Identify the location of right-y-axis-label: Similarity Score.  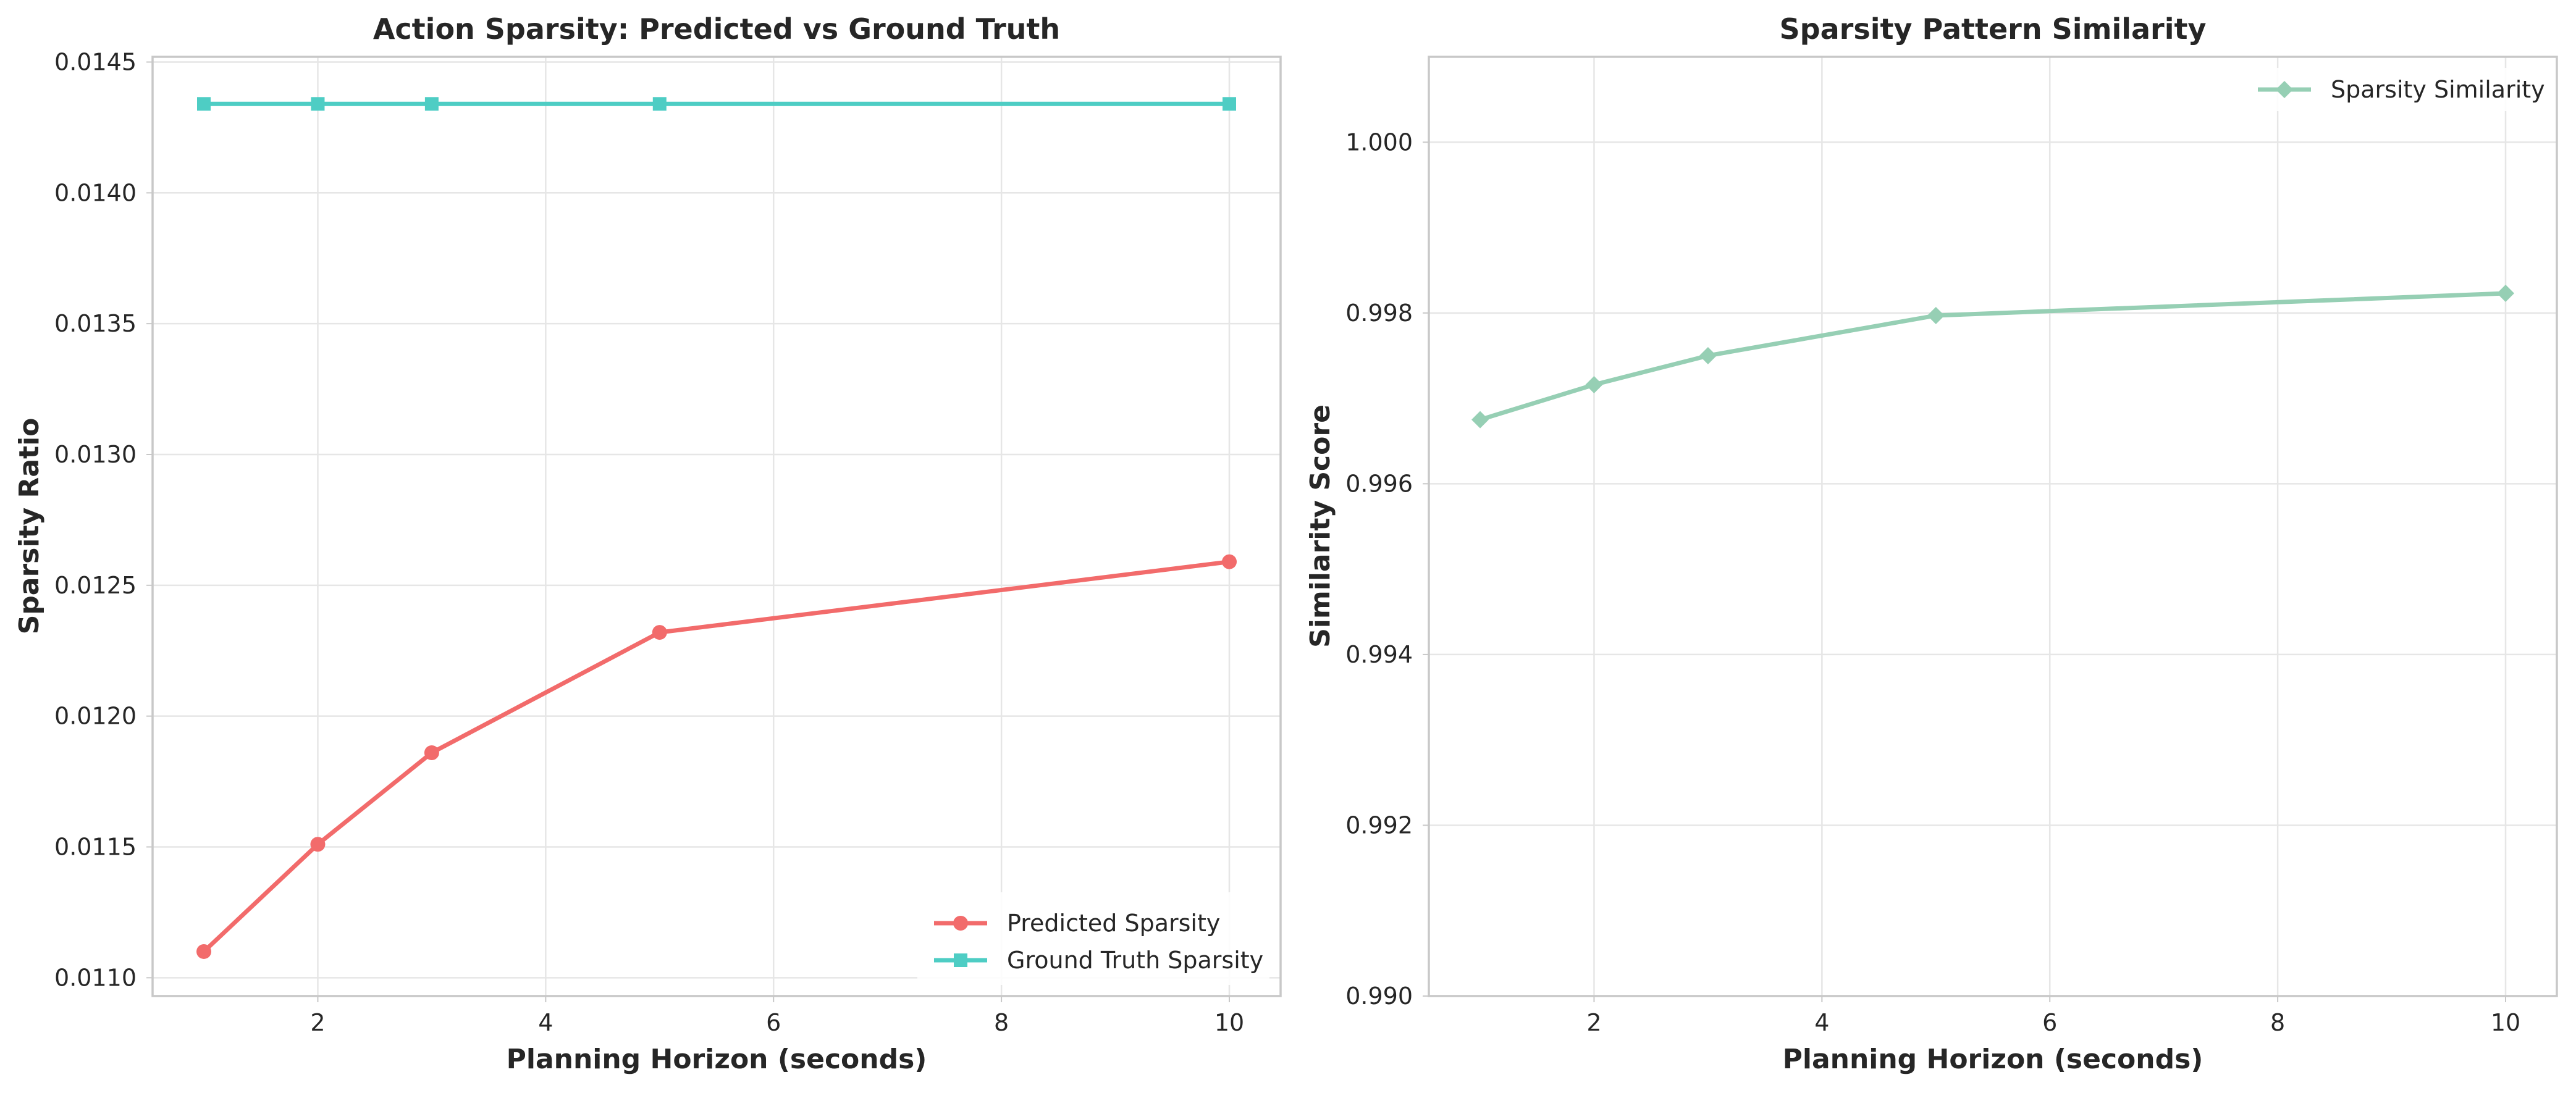
(1320, 526).